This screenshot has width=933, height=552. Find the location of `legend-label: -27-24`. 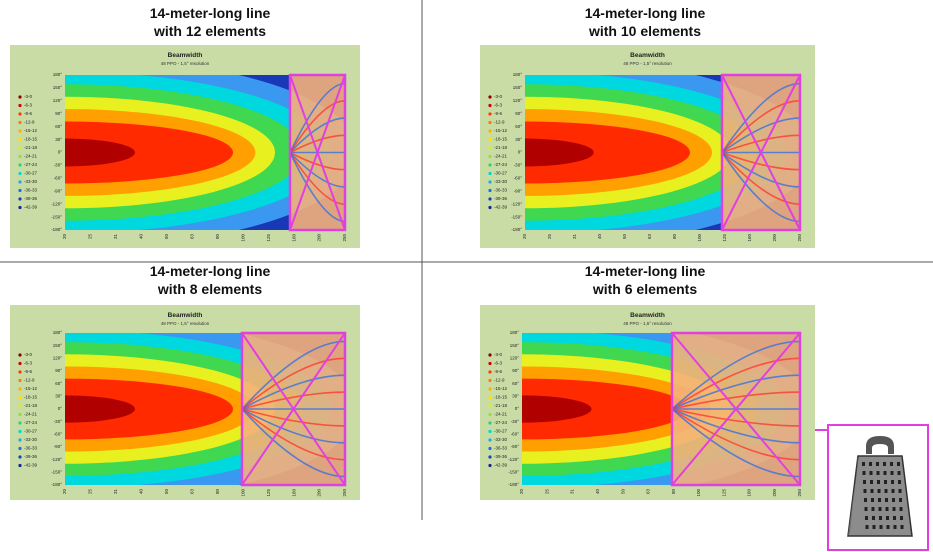

legend-label: -27-24 is located at coordinates (501, 422).